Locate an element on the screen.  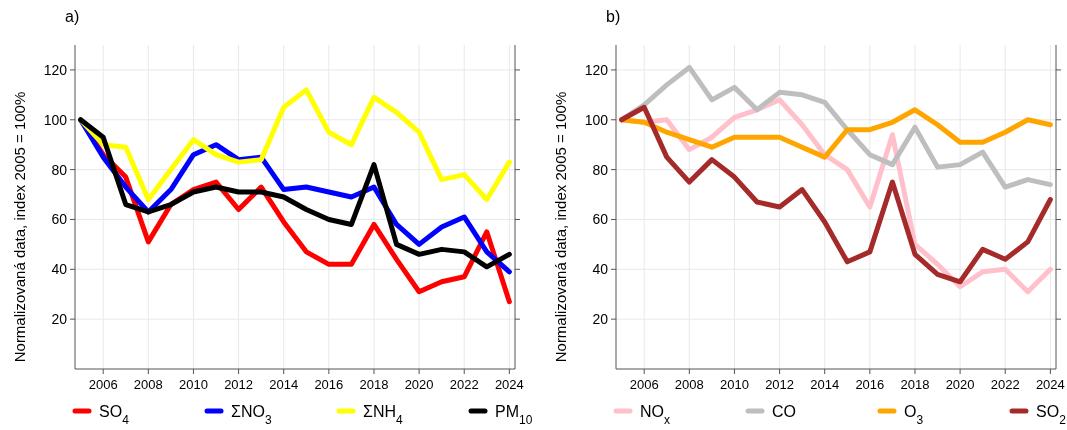
legend-label: SO$_{4}$ is located at coordinates (114, 415).